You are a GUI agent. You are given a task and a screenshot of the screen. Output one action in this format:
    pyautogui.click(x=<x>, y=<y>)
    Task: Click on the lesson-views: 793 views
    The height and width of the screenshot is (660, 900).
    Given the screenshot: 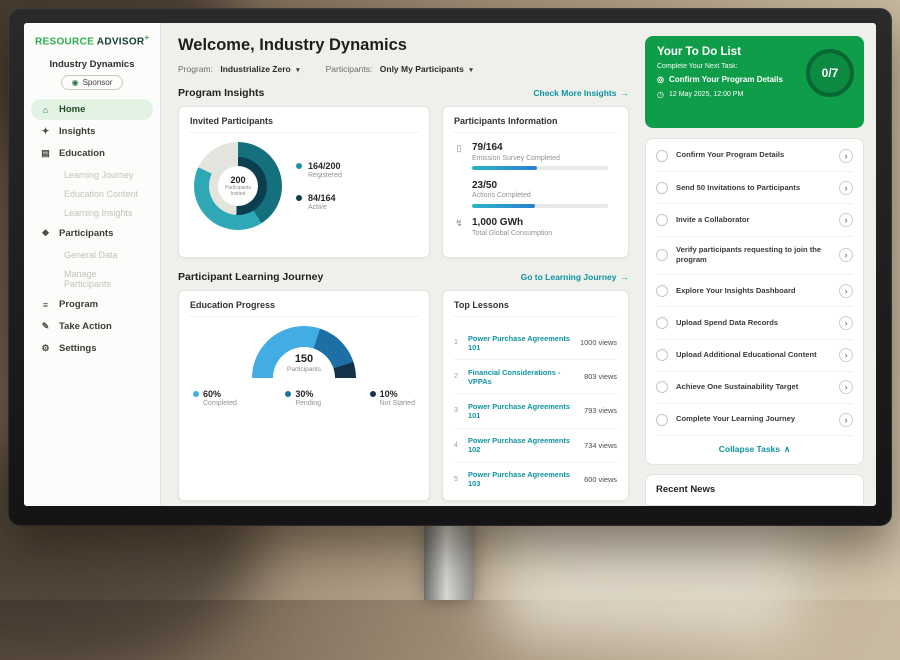 What is the action you would take?
    pyautogui.click(x=600, y=411)
    